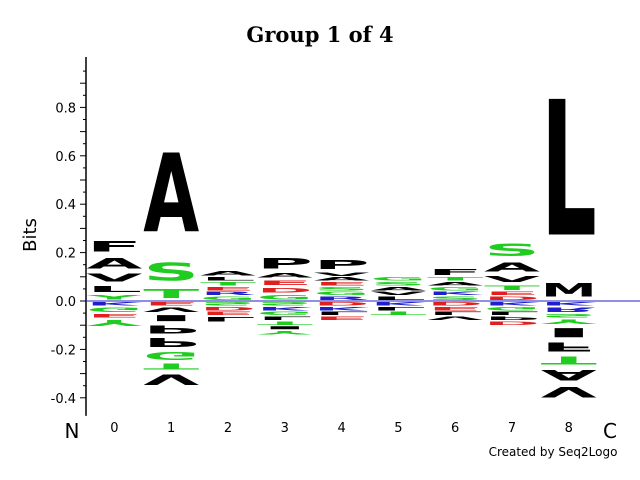 The image size is (640, 480). Describe the element at coordinates (63, 350) in the screenshot. I see `y-tick-label: -0.2` at that location.